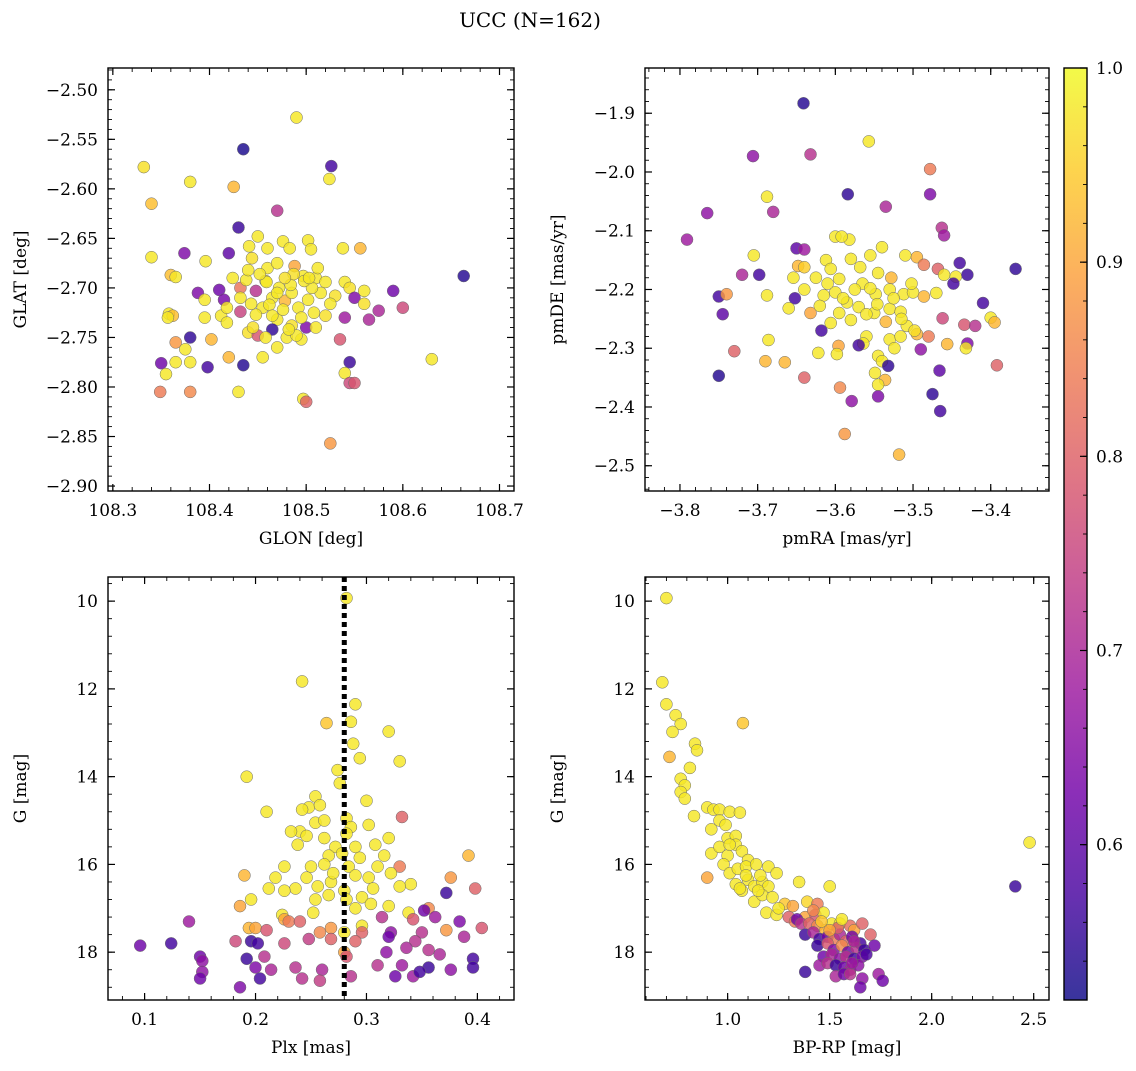 The height and width of the screenshot is (1071, 1136). I want to click on colorbar-tick-label: 0.9, so click(1109, 263).